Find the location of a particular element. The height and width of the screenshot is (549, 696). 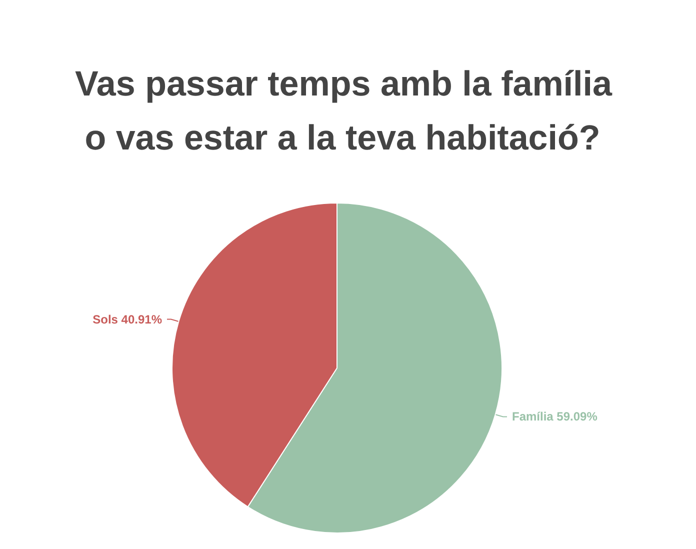

chart-title: Vas passar temps amb la família o vas estar a la teva habitació? is located at coordinates (343, 111).